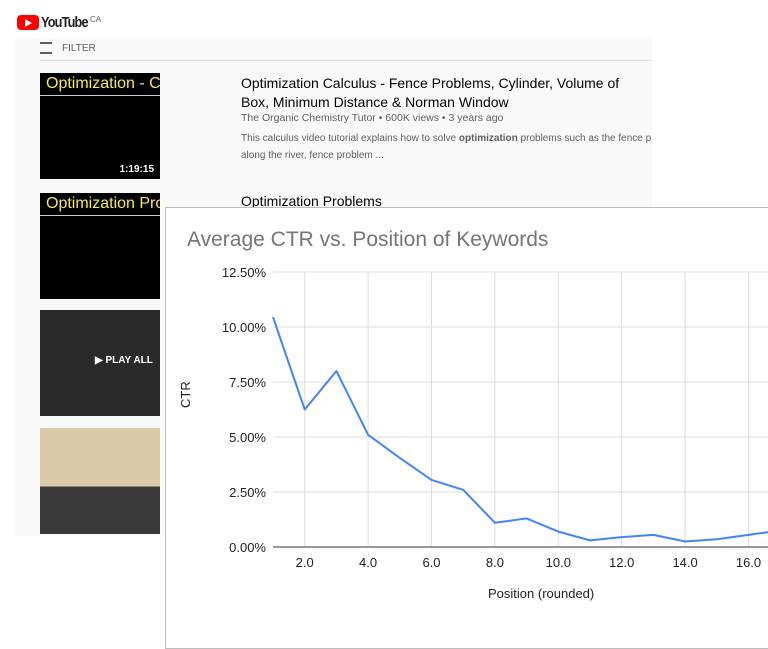 The image size is (768, 649). What do you see at coordinates (137, 169) in the screenshot?
I see `duration-badge: 1:19:15` at bounding box center [137, 169].